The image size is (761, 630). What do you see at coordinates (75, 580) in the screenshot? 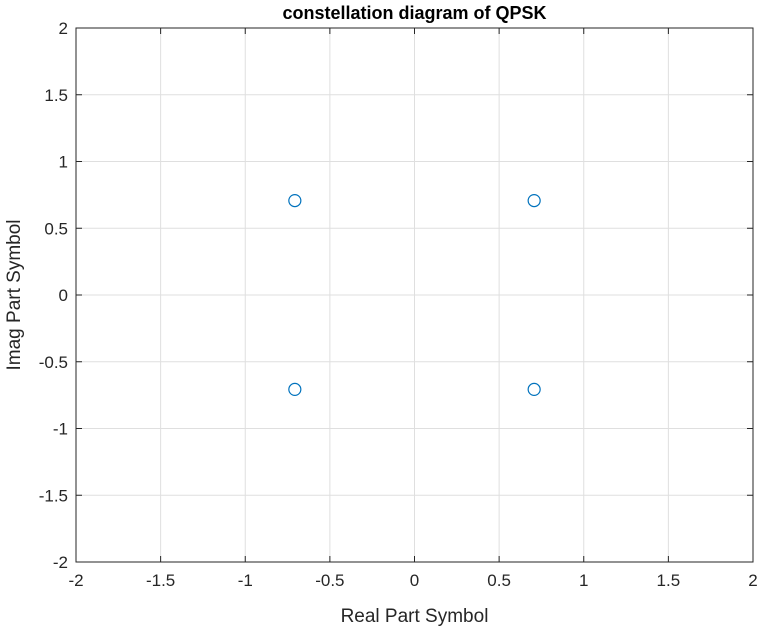
I see `x-tick-label: -2` at bounding box center [75, 580].